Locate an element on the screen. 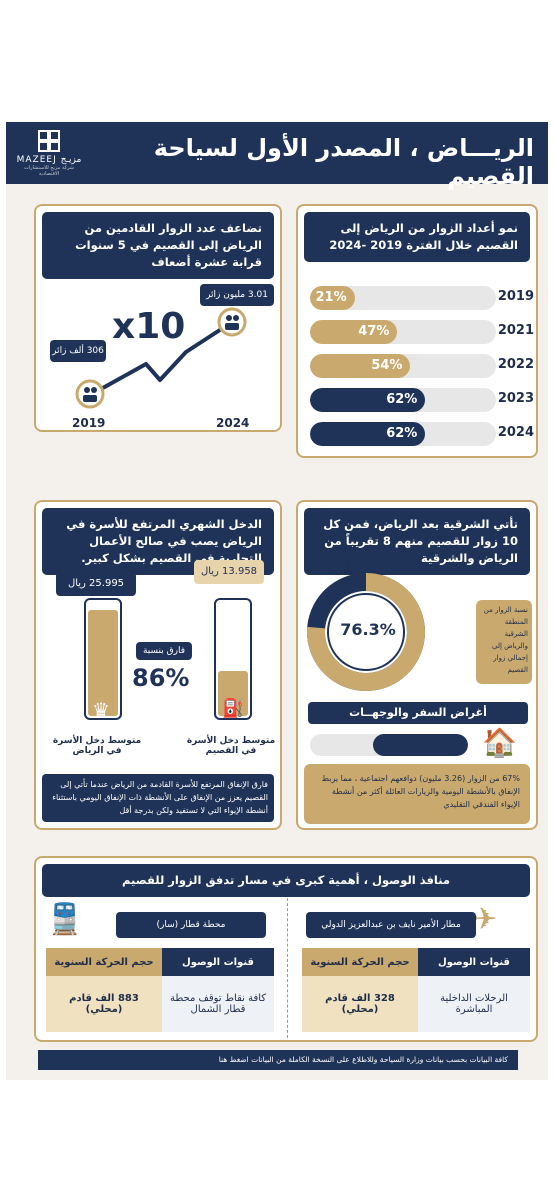  train-channel: كافة نقاط توقف محطة قطار الشمال is located at coordinates (218, 1004).